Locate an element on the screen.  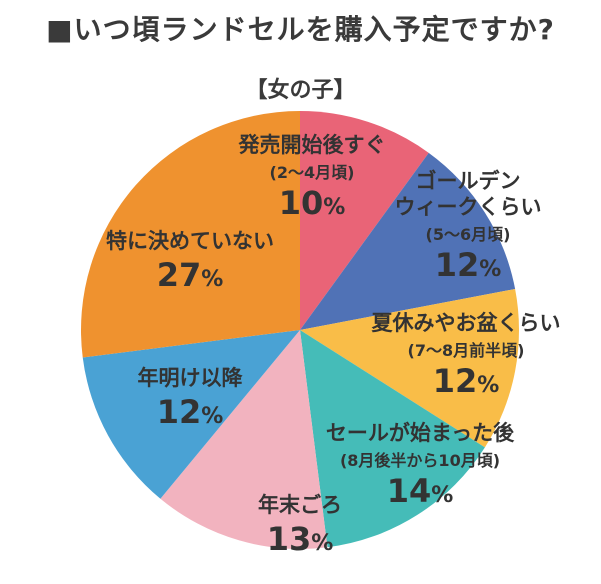
slice-label-name: 夏休みやお盆くらい is located at coordinates (466, 323).